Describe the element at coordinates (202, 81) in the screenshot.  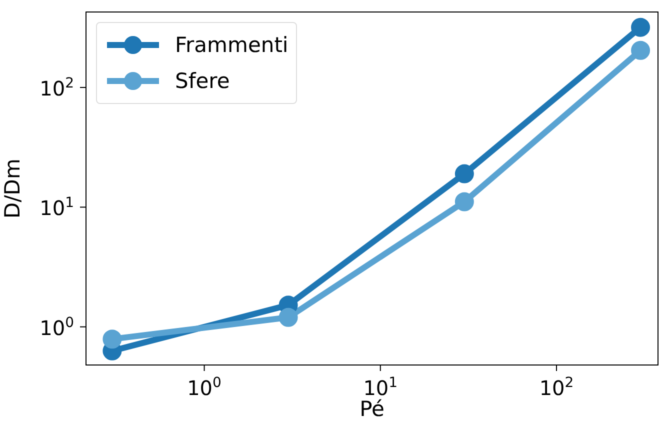
I see `legend-label: Sfere` at that location.